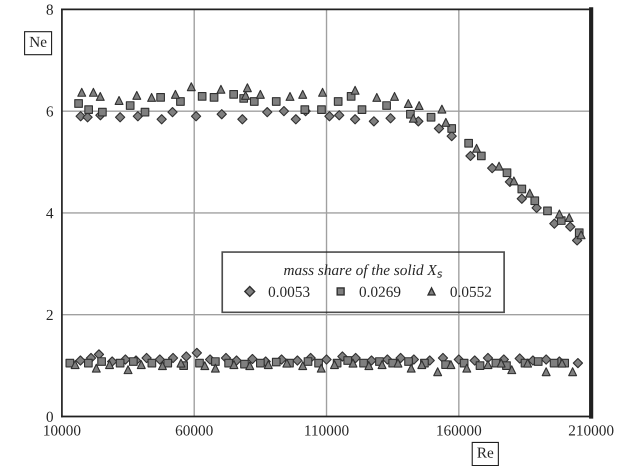 The image size is (619, 468). Describe the element at coordinates (289, 292) in the screenshot. I see `legend-label: 0.0053` at that location.